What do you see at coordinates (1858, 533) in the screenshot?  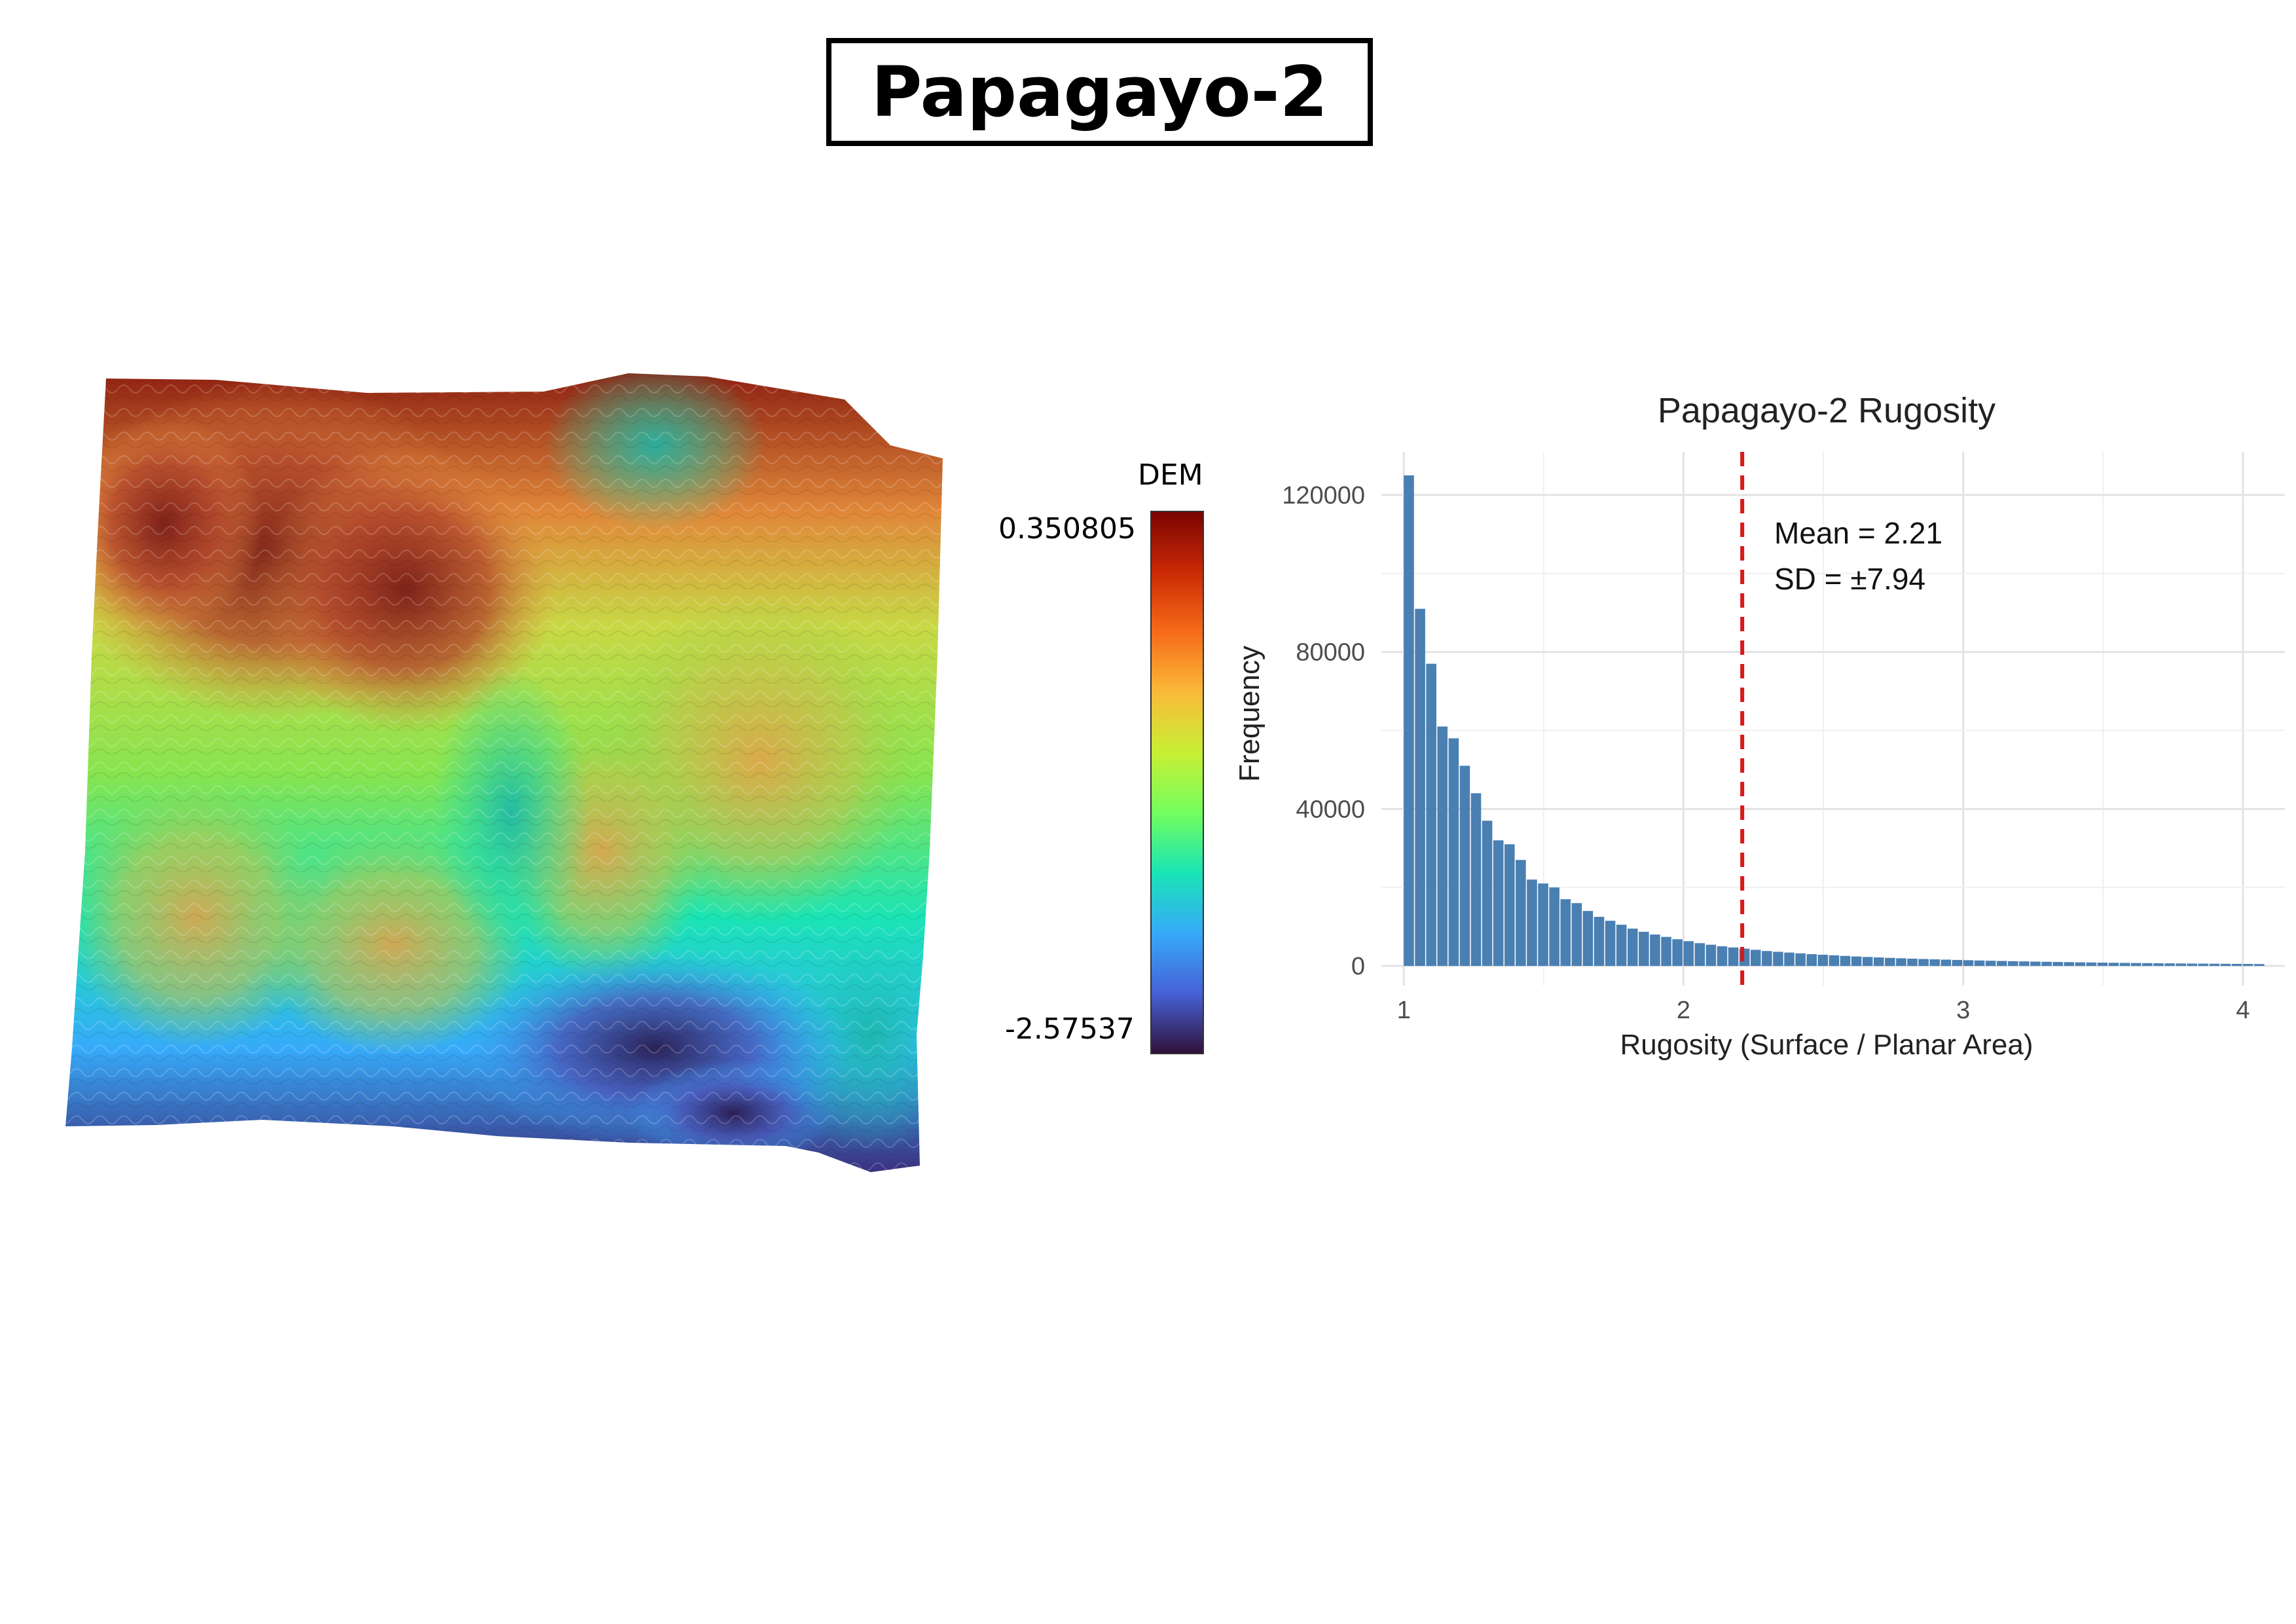 I see `mean-annotation: Mean = 2.21` at bounding box center [1858, 533].